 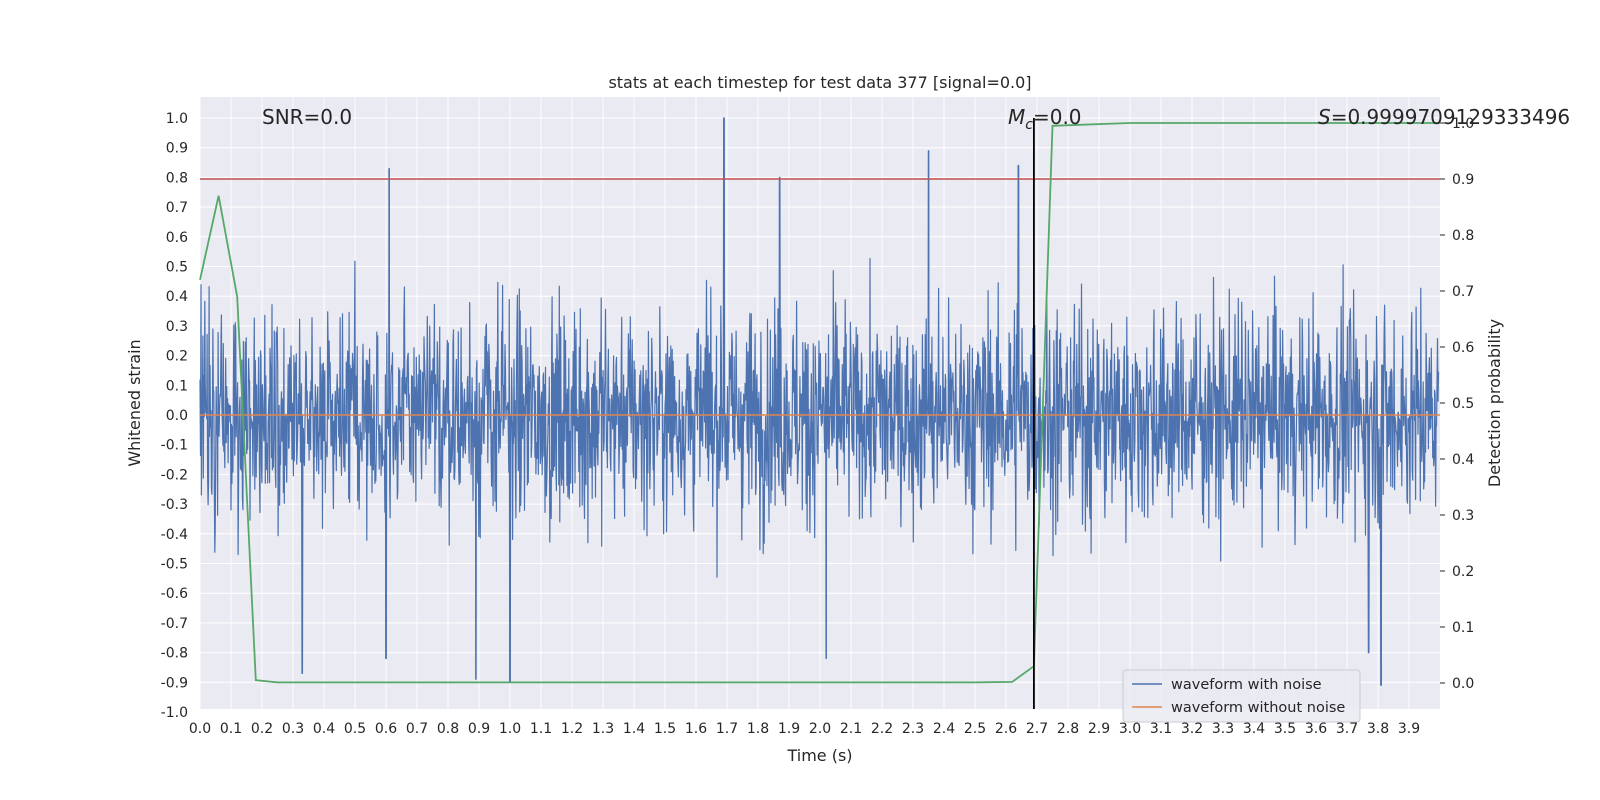 What do you see at coordinates (634, 729) in the screenshot?
I see `x-tick-label: 1.4` at bounding box center [634, 729].